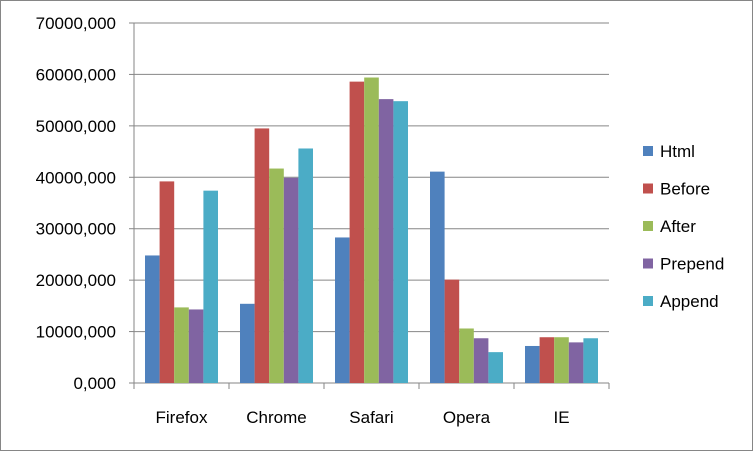  I want to click on legend-swatch-after, so click(648, 226).